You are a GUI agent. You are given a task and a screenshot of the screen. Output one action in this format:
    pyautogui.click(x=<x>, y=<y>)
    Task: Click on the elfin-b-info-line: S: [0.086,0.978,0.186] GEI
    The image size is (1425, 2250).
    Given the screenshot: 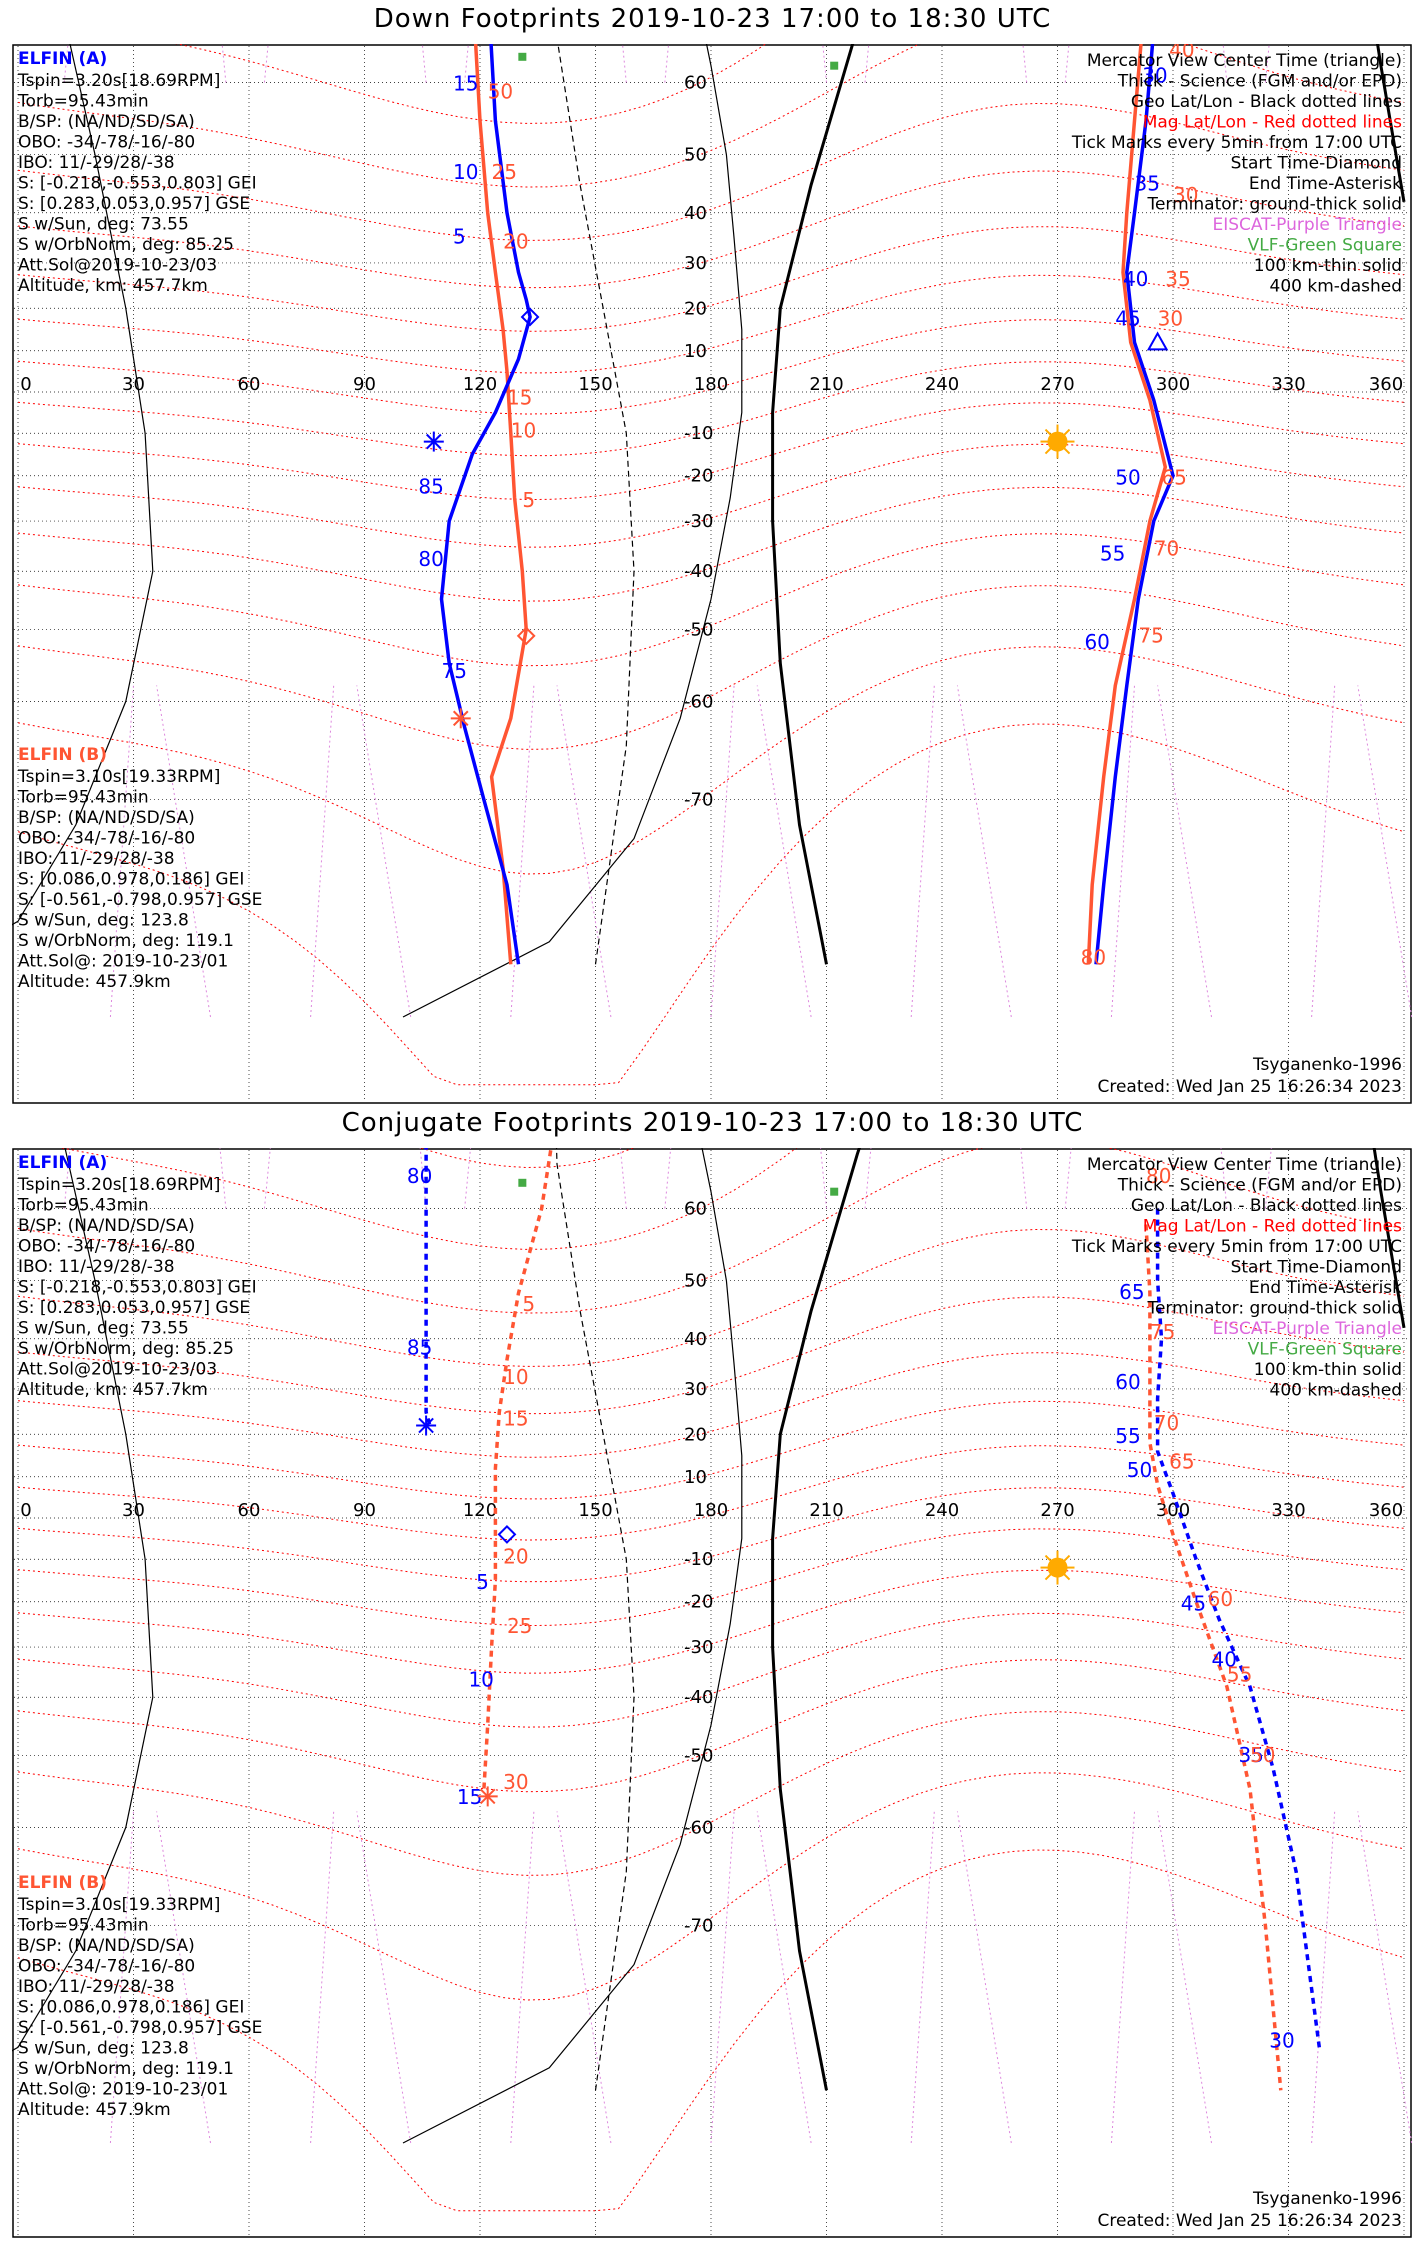 What is the action you would take?
    pyautogui.click(x=131, y=880)
    